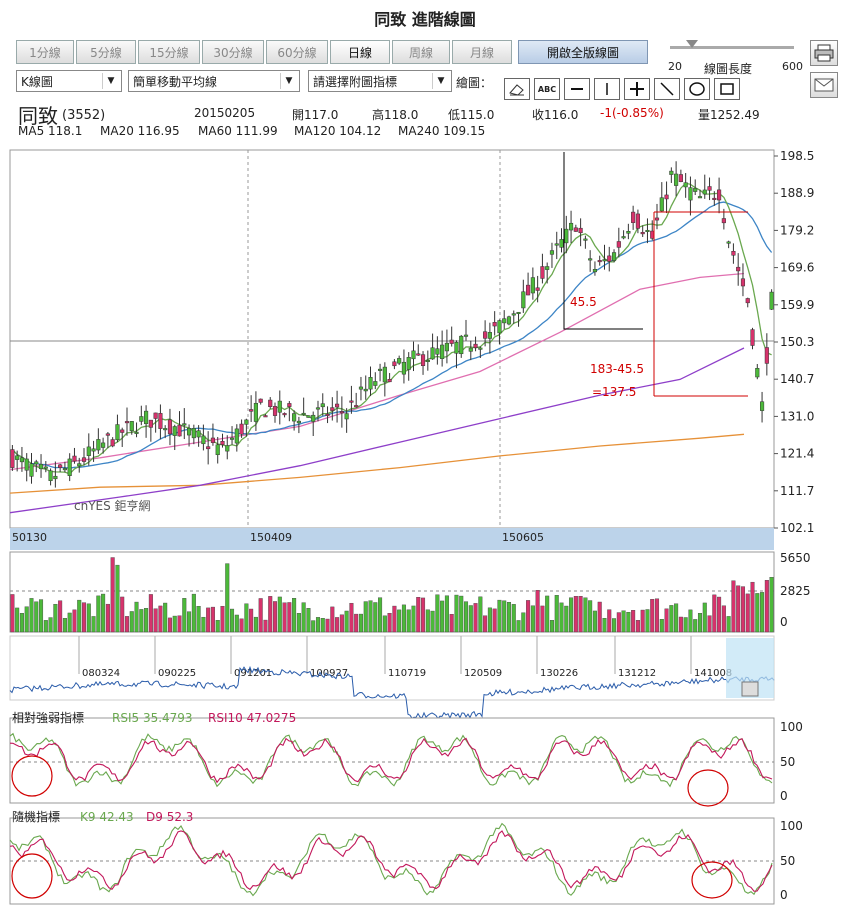  Describe the element at coordinates (791, 826) in the screenshot. I see `kd-axis-label: 100` at that location.